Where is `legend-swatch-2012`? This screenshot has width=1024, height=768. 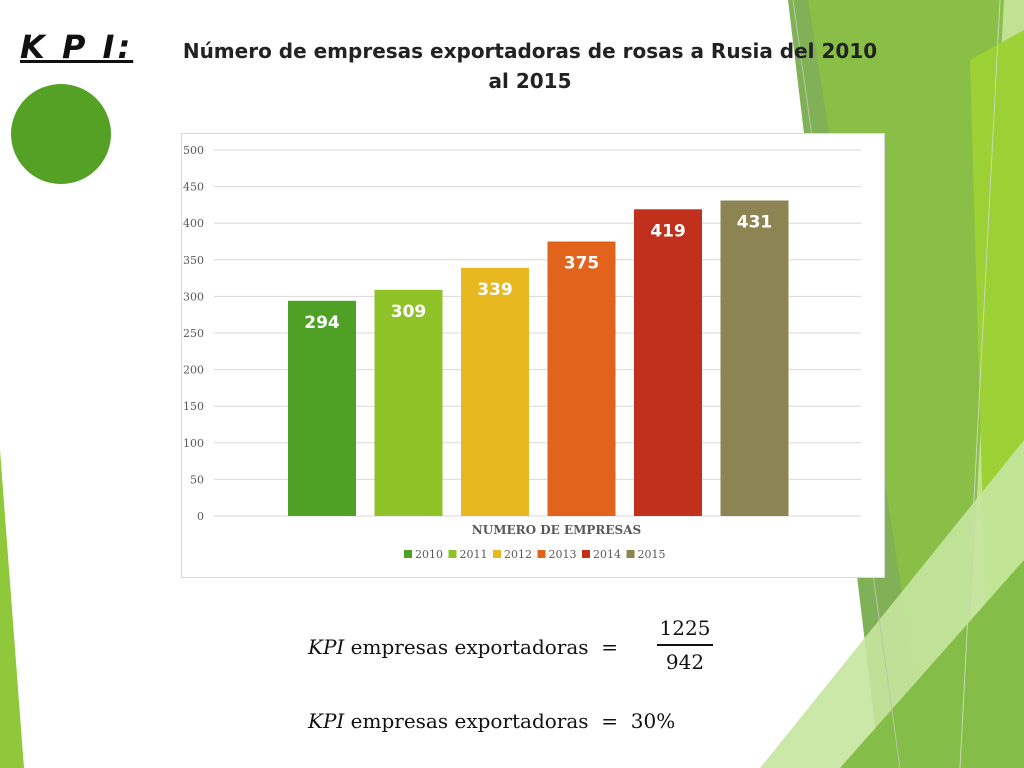 legend-swatch-2012 is located at coordinates (497, 554).